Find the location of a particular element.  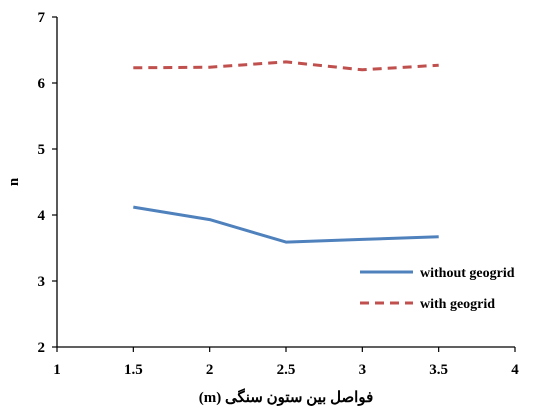

y-tick-label: 5 is located at coordinates (42, 150).